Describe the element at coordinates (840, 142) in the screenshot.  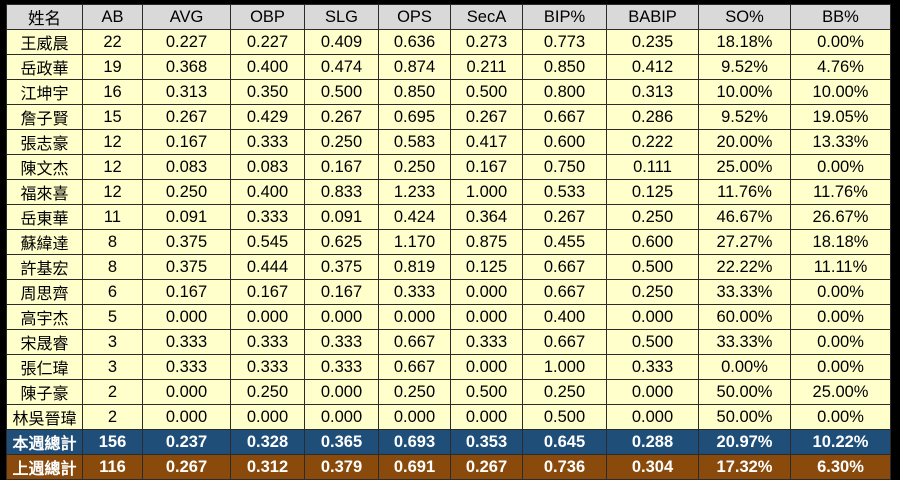
I see `cell-bb: 13.33%` at that location.